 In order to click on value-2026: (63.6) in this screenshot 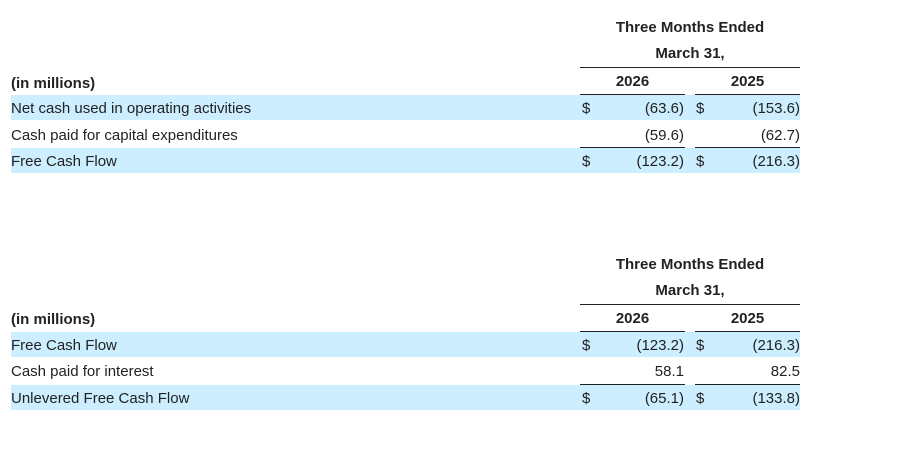, I will do `click(664, 108)`.